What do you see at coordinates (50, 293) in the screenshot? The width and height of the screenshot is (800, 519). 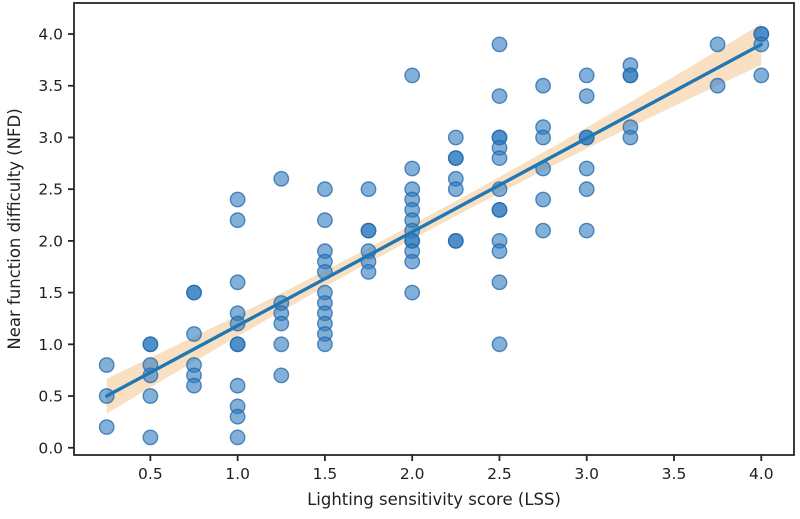 I see `y-tick-label: 1.5` at bounding box center [50, 293].